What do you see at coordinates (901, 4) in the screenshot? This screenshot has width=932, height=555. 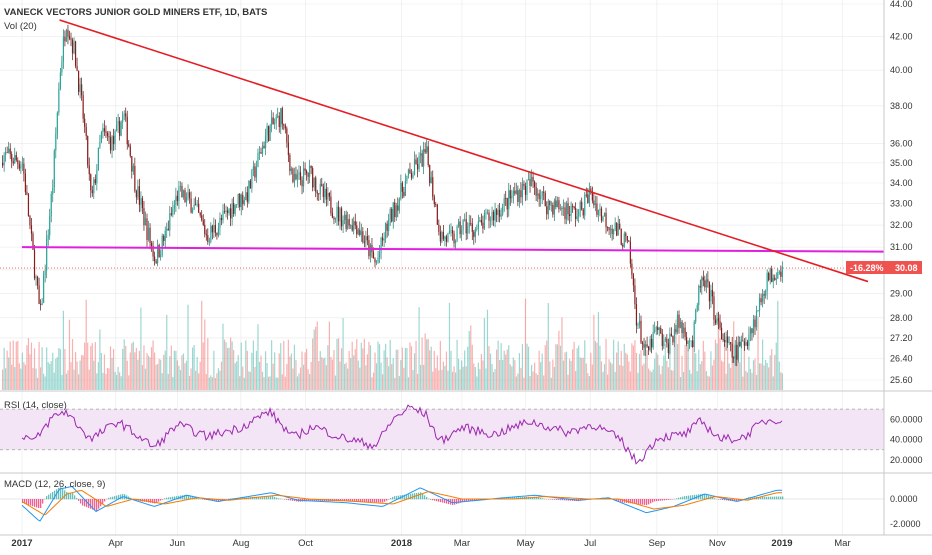 I see `price-tick-label: 44.00` at bounding box center [901, 4].